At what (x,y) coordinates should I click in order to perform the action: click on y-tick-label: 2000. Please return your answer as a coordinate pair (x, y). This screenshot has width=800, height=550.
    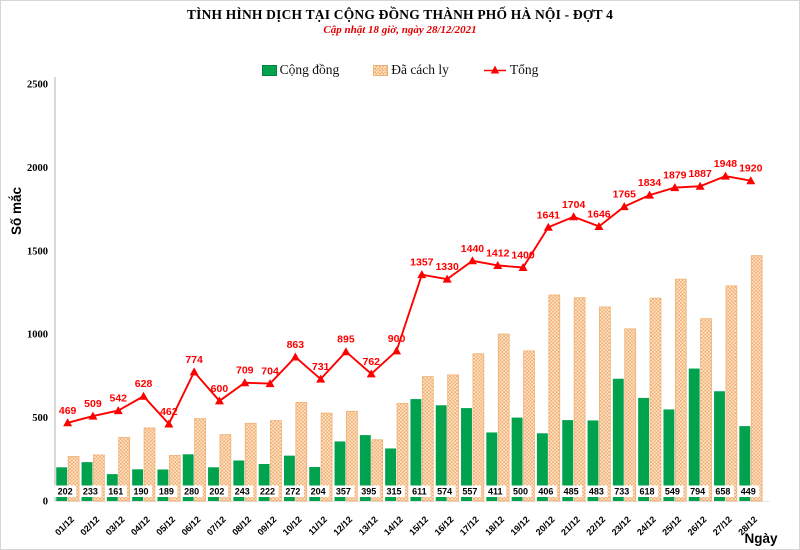
    Looking at the image, I should click on (37, 168).